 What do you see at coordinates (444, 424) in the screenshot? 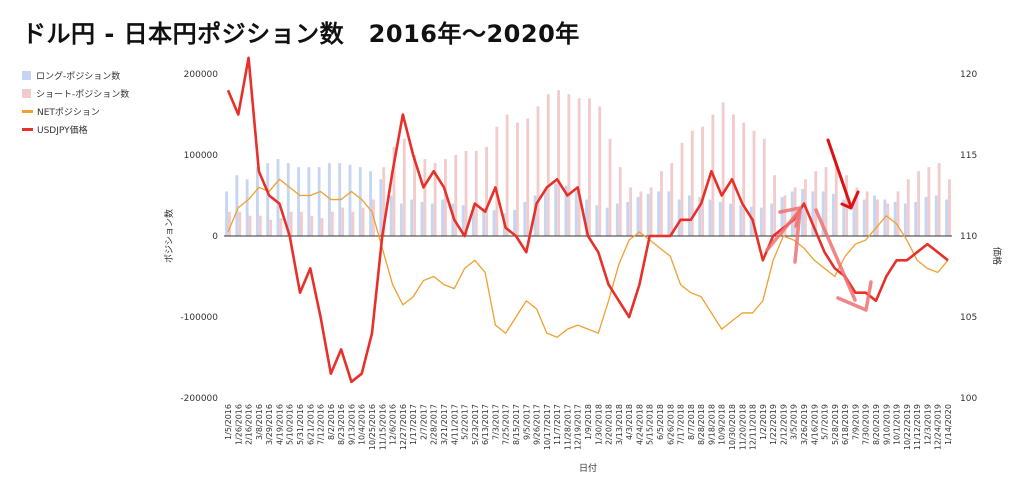
I see `x-tick-label: 3/21/2017` at bounding box center [444, 424].